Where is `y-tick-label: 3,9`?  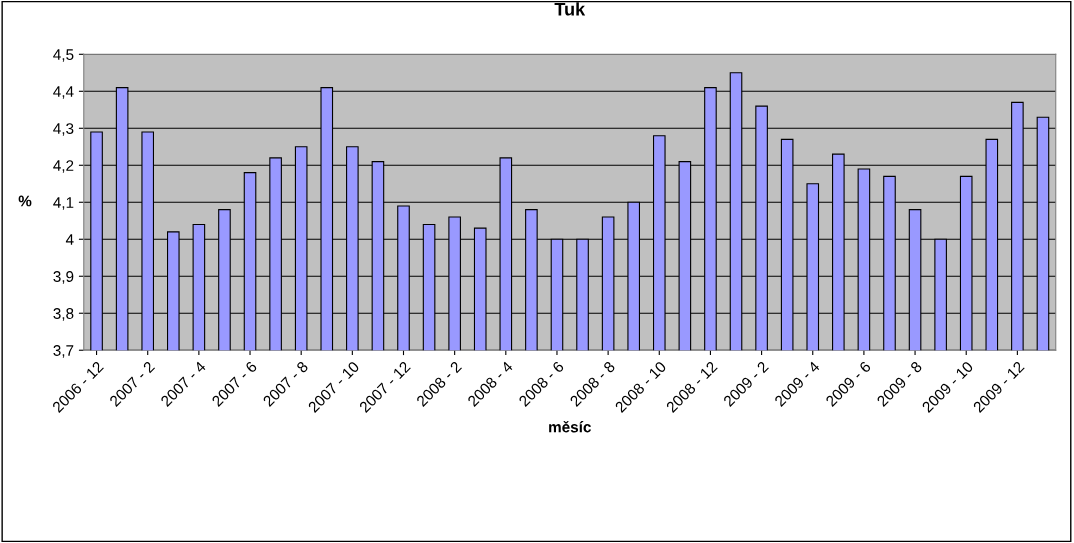
y-tick-label: 3,9 is located at coordinates (63, 277).